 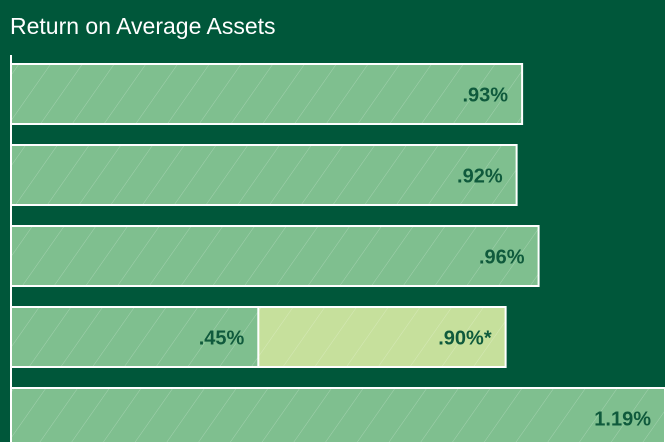 I want to click on value-label: .90%*, so click(x=465, y=338).